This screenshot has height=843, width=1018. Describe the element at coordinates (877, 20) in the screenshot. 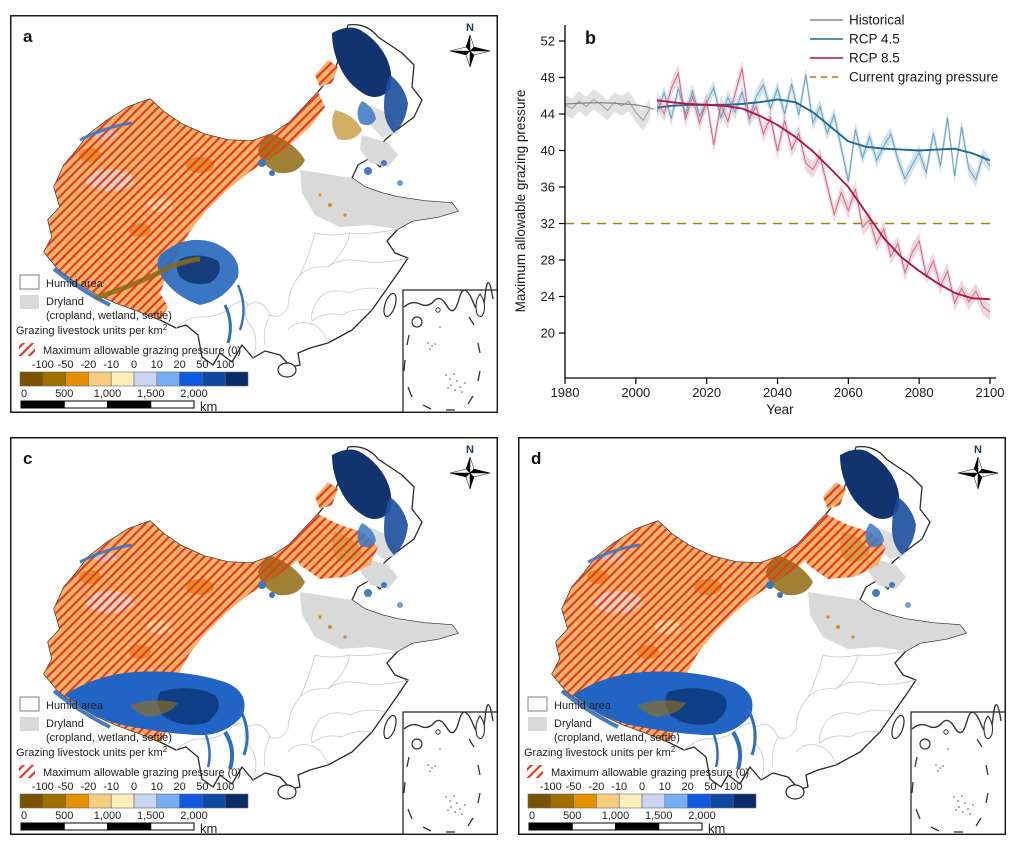

I see `legend-label: Historical` at that location.